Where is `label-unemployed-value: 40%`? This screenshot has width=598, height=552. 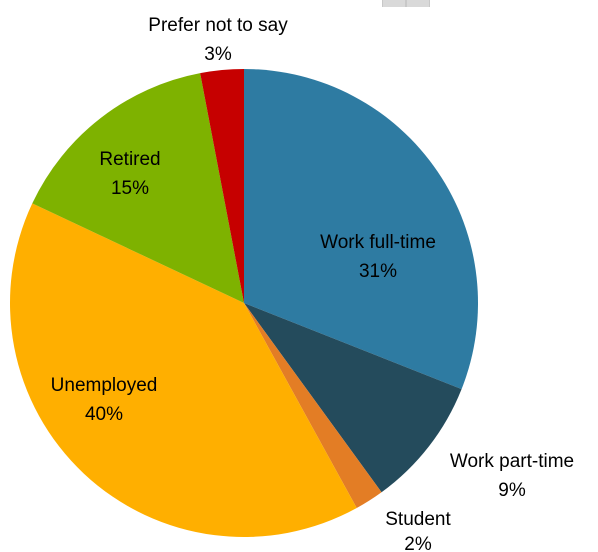
label-unemployed-value: 40% is located at coordinates (104, 414).